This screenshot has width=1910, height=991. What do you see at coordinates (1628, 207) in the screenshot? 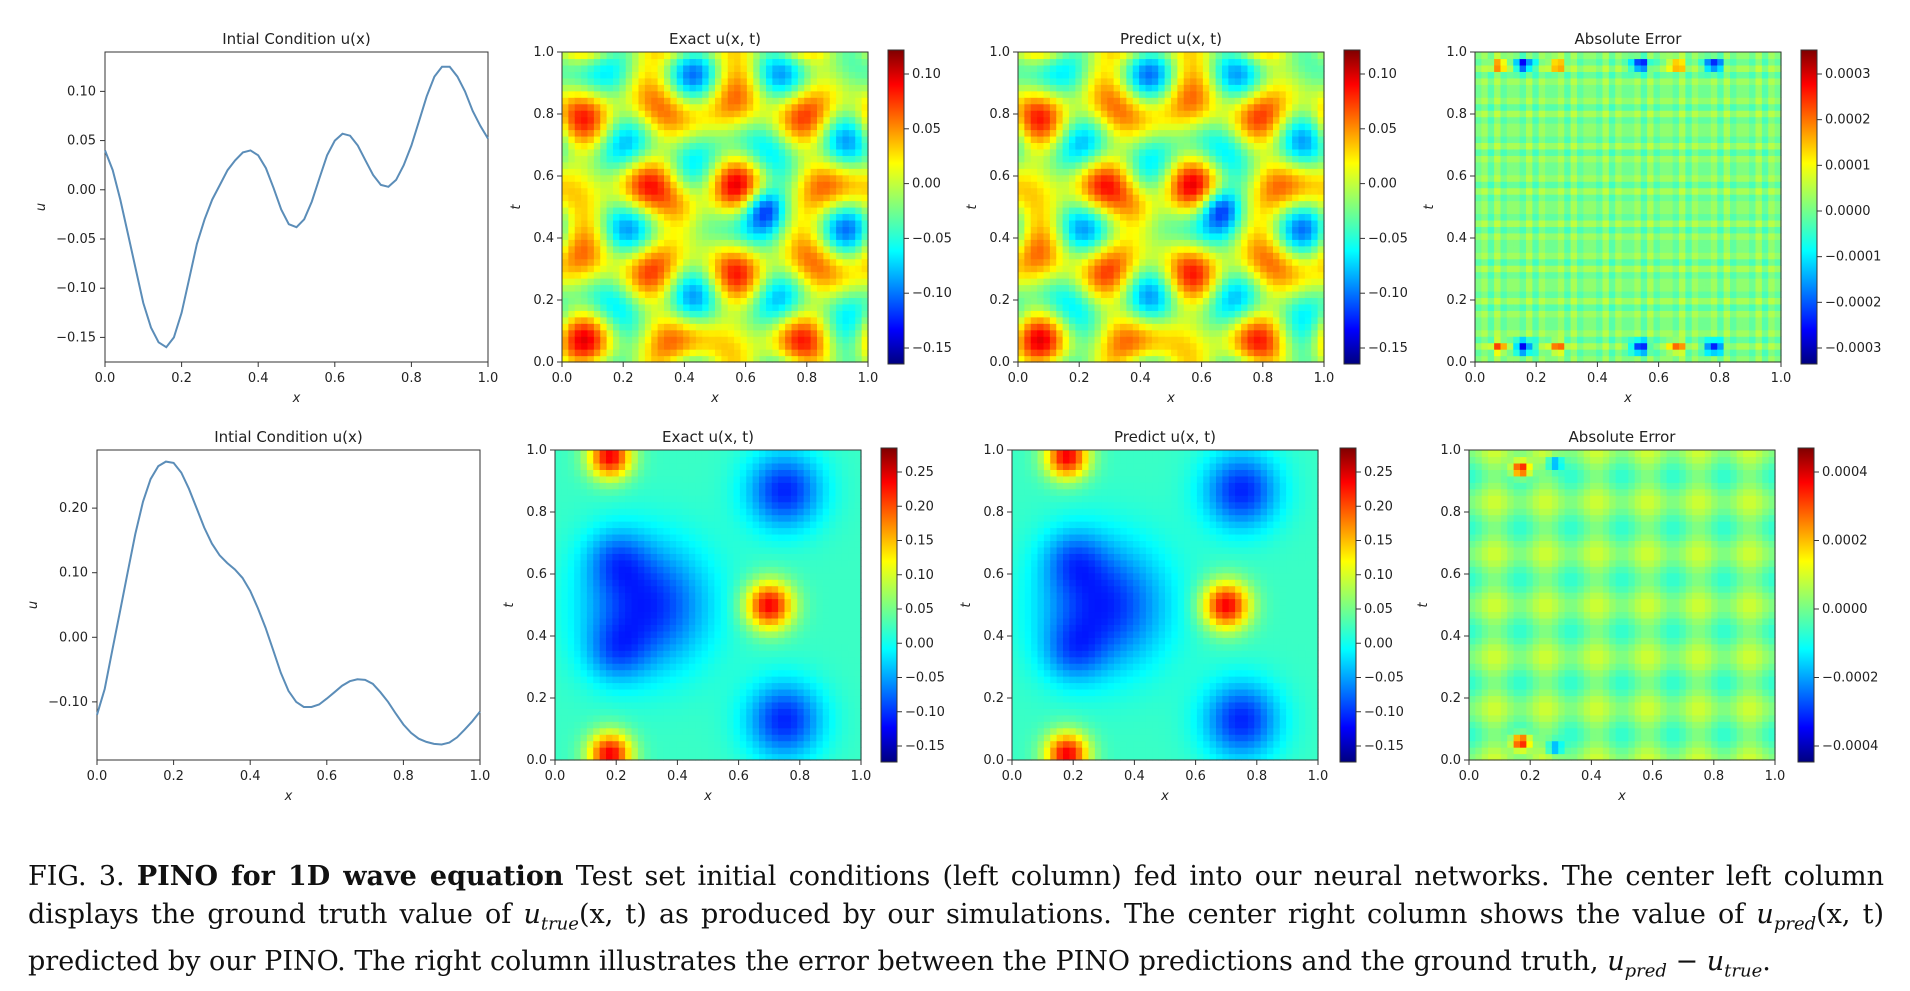
I see `heatmap-cells` at bounding box center [1628, 207].